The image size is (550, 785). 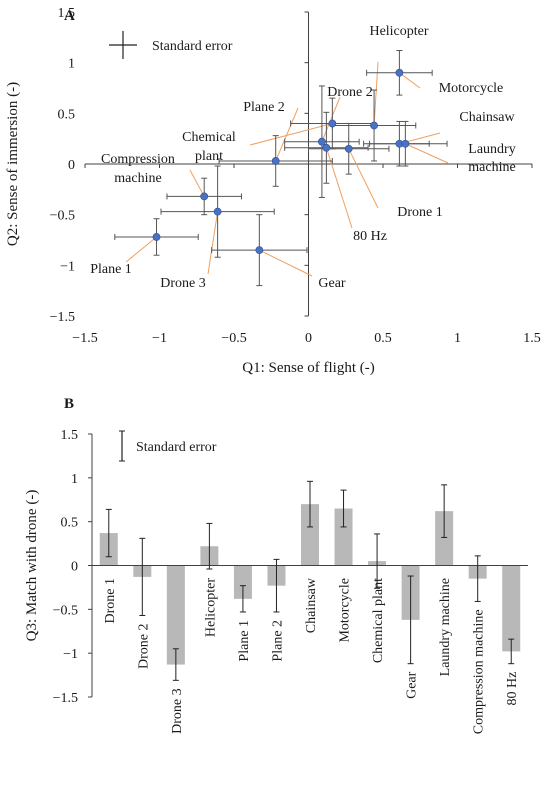 I want to click on x-tick-label: 1.5, so click(x=532, y=338).